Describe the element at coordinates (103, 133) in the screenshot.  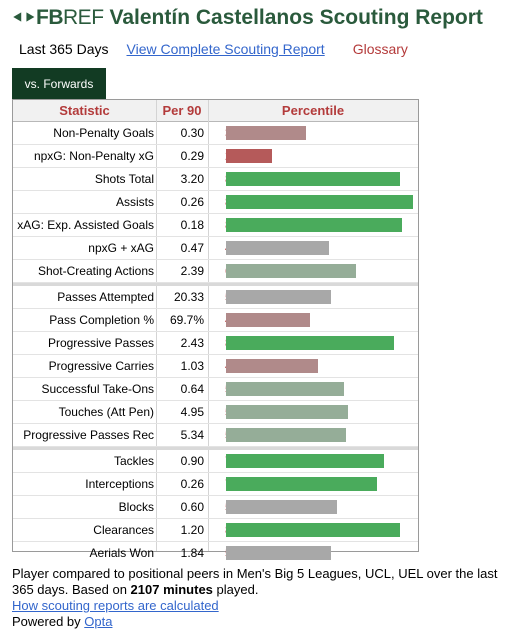
I see `stat-name: Non-Penalty Goals` at that location.